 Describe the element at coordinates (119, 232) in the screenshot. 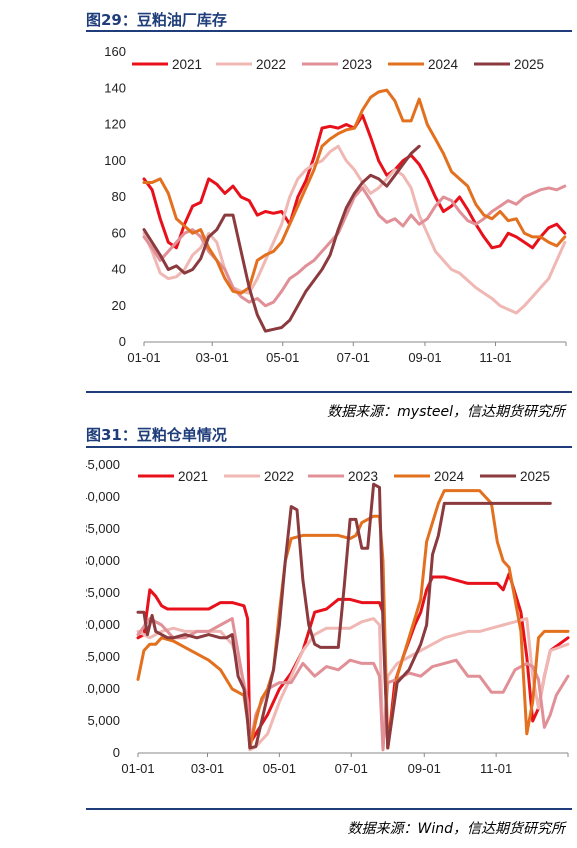

I see `y-tick-label: 60` at that location.